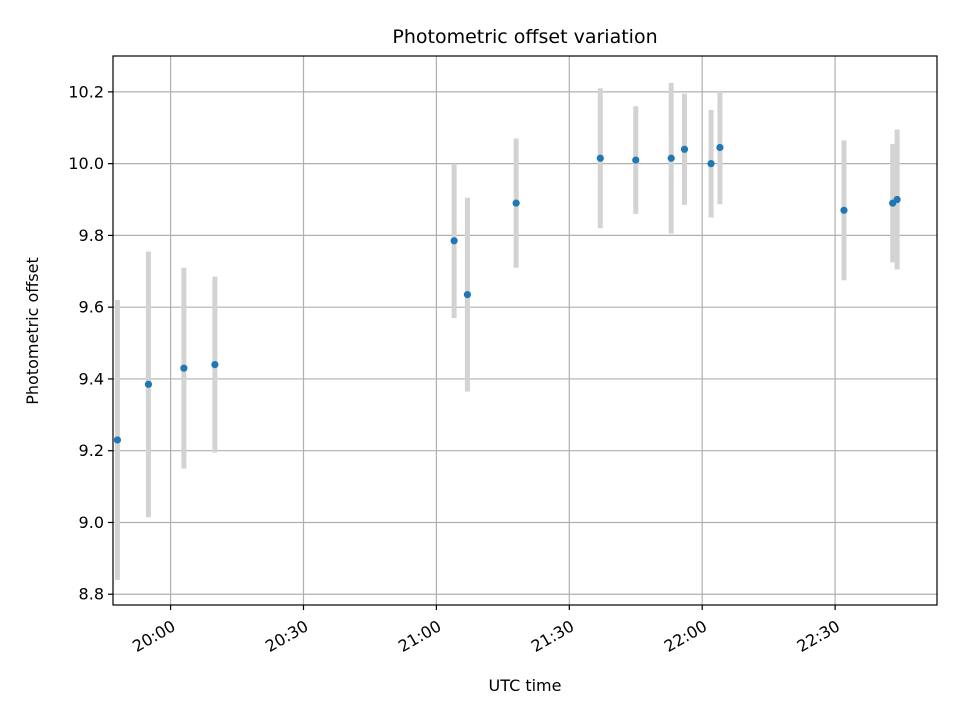 This screenshot has height=720, width=960. What do you see at coordinates (91, 450) in the screenshot?
I see `y-tick-label: 9.2` at bounding box center [91, 450].